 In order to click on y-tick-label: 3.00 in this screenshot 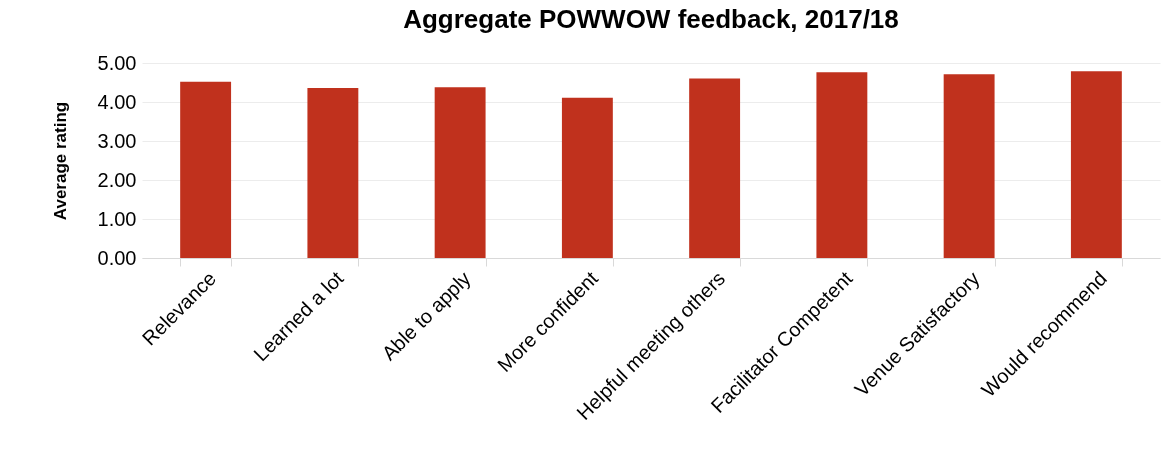, I will do `click(117, 140)`.